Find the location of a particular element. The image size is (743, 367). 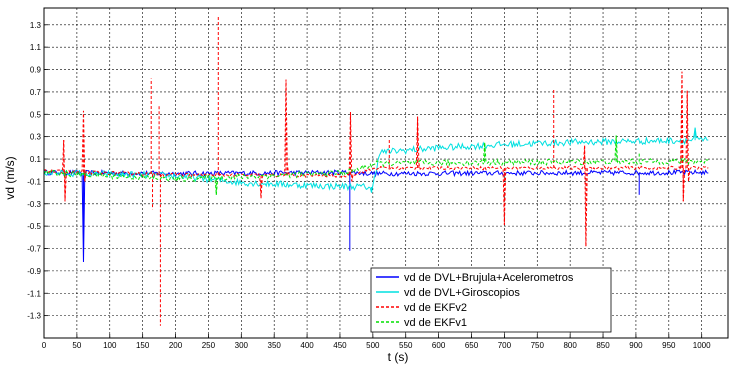

x-tick-label: 550 is located at coordinates (406, 345).